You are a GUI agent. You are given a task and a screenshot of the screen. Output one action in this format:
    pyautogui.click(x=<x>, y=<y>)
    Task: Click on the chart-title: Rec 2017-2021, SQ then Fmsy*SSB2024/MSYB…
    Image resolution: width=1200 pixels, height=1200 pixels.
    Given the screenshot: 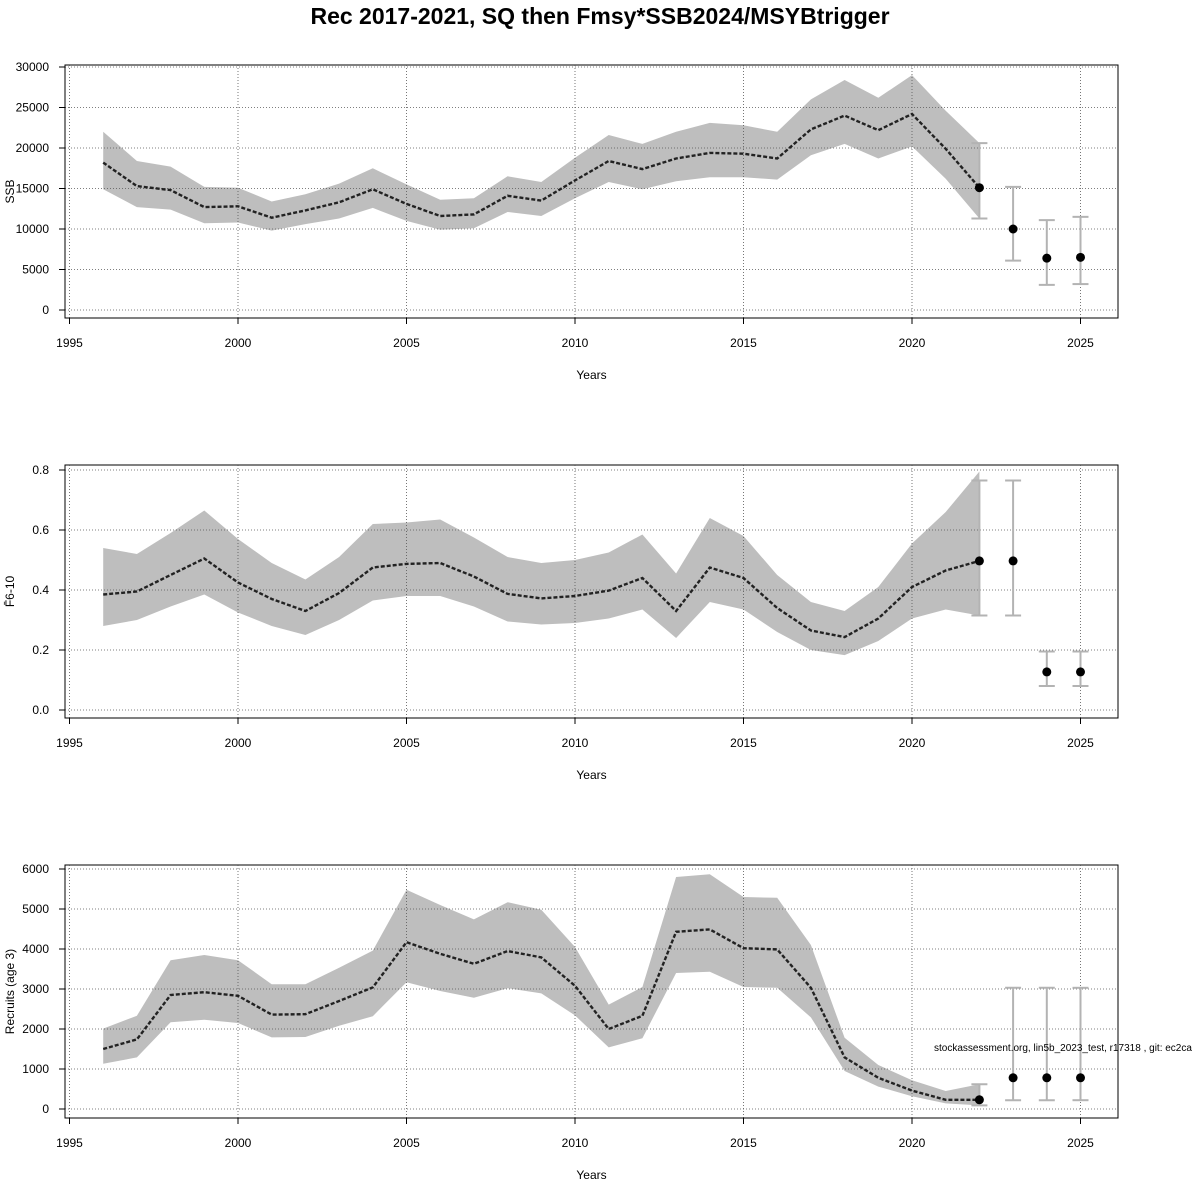 What is the action you would take?
    pyautogui.click(x=599, y=16)
    